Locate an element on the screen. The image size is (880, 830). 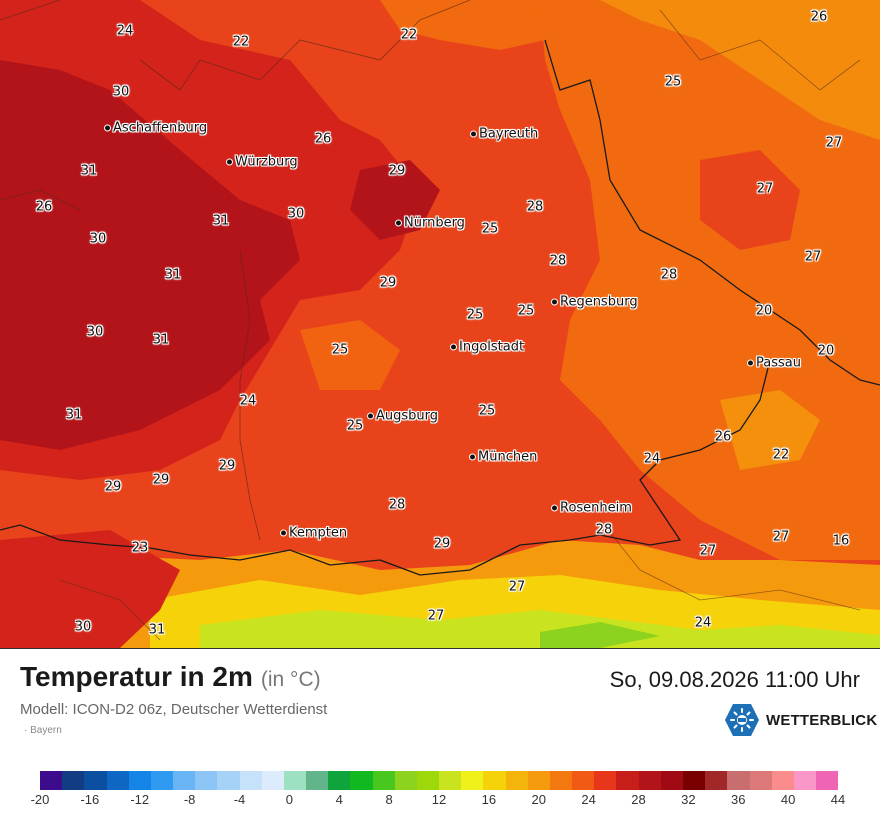
city-marker-bayreuth: Bayreuth is located at coordinates (504, 134).